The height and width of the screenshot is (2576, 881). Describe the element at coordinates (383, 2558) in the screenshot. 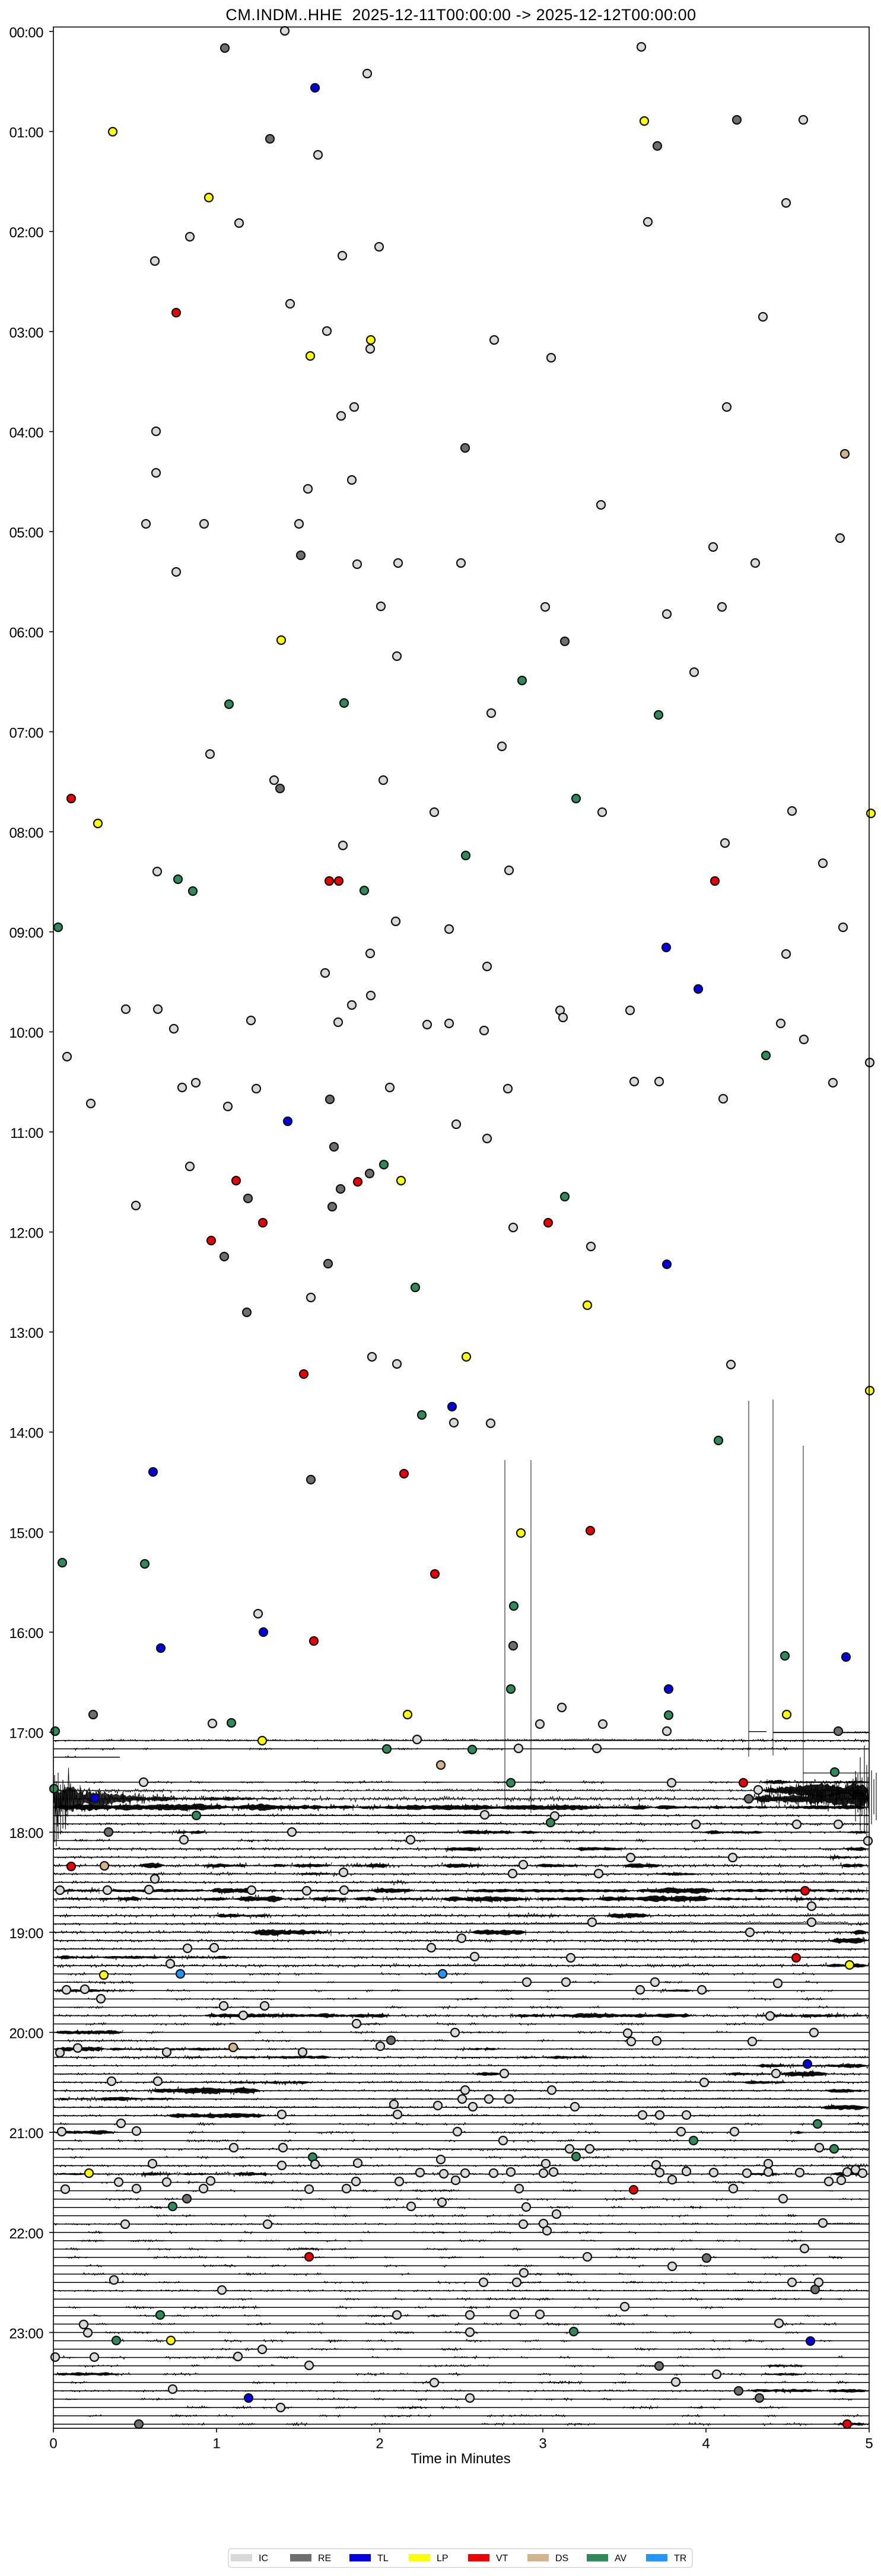

I see `svg-text: TL` at that location.